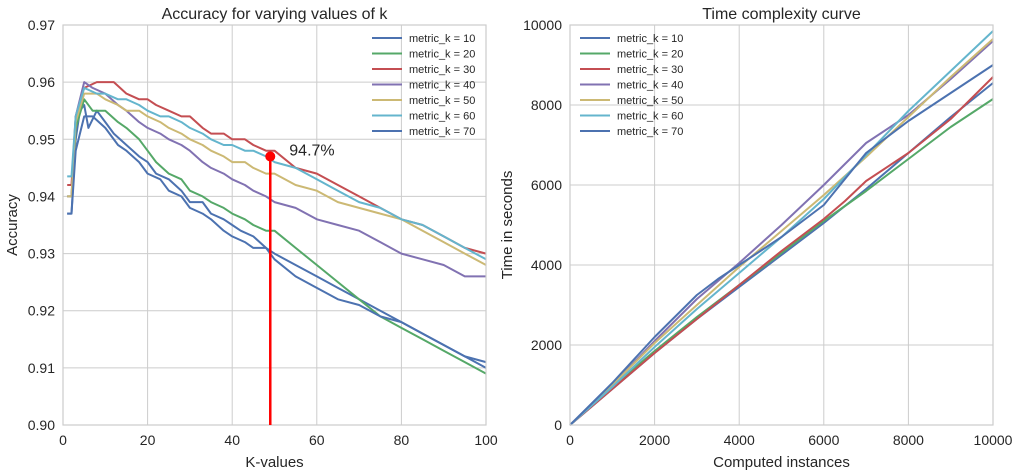 The width and height of the screenshot is (1014, 472). What do you see at coordinates (41, 82) in the screenshot?
I see `y-tick-label: 0.96` at bounding box center [41, 82].